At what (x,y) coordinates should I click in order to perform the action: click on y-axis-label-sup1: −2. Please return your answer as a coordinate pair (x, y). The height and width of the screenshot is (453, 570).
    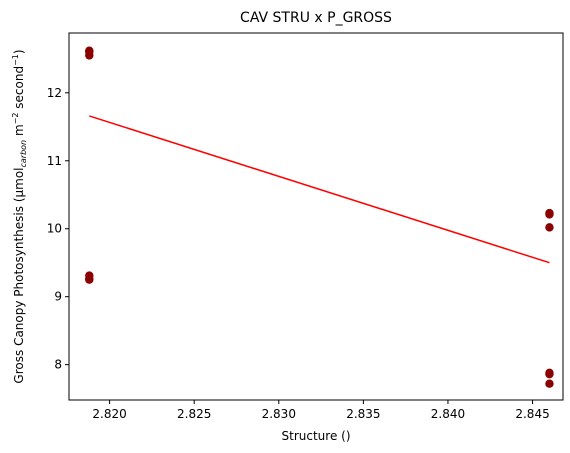
    Looking at the image, I should click on (15, 119).